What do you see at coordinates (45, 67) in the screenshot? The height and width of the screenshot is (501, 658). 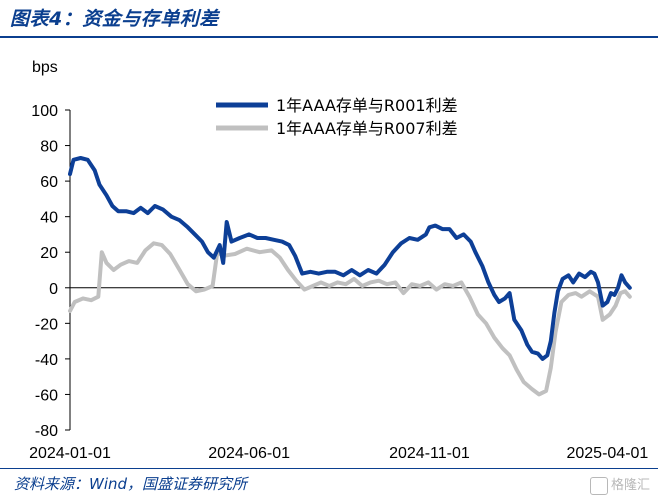 I see `y-axis-label: bps` at bounding box center [45, 67].